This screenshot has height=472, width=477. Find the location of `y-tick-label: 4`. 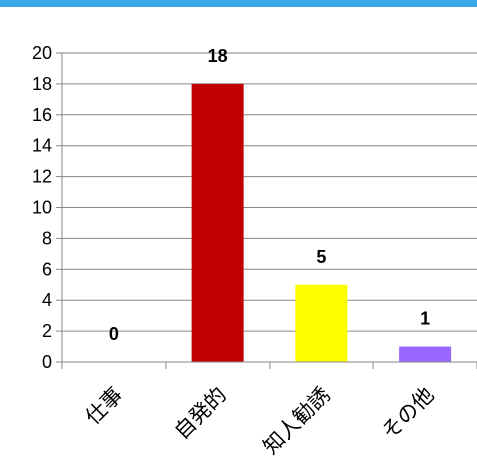

y-tick-label: 4 is located at coordinates (47, 300).